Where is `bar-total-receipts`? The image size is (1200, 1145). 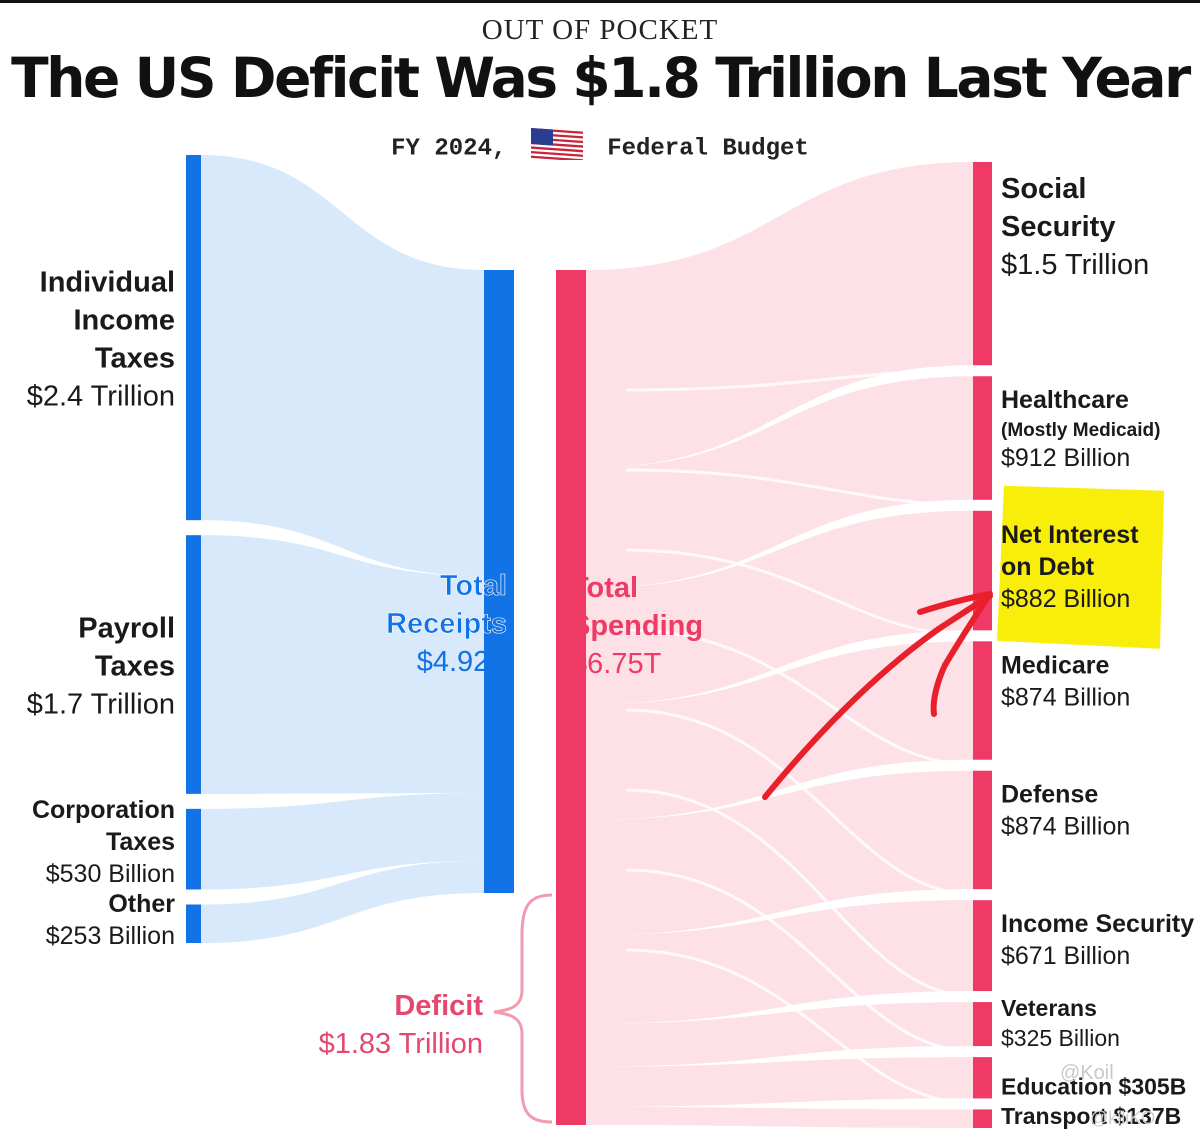
bar-total-receipts is located at coordinates (499, 581).